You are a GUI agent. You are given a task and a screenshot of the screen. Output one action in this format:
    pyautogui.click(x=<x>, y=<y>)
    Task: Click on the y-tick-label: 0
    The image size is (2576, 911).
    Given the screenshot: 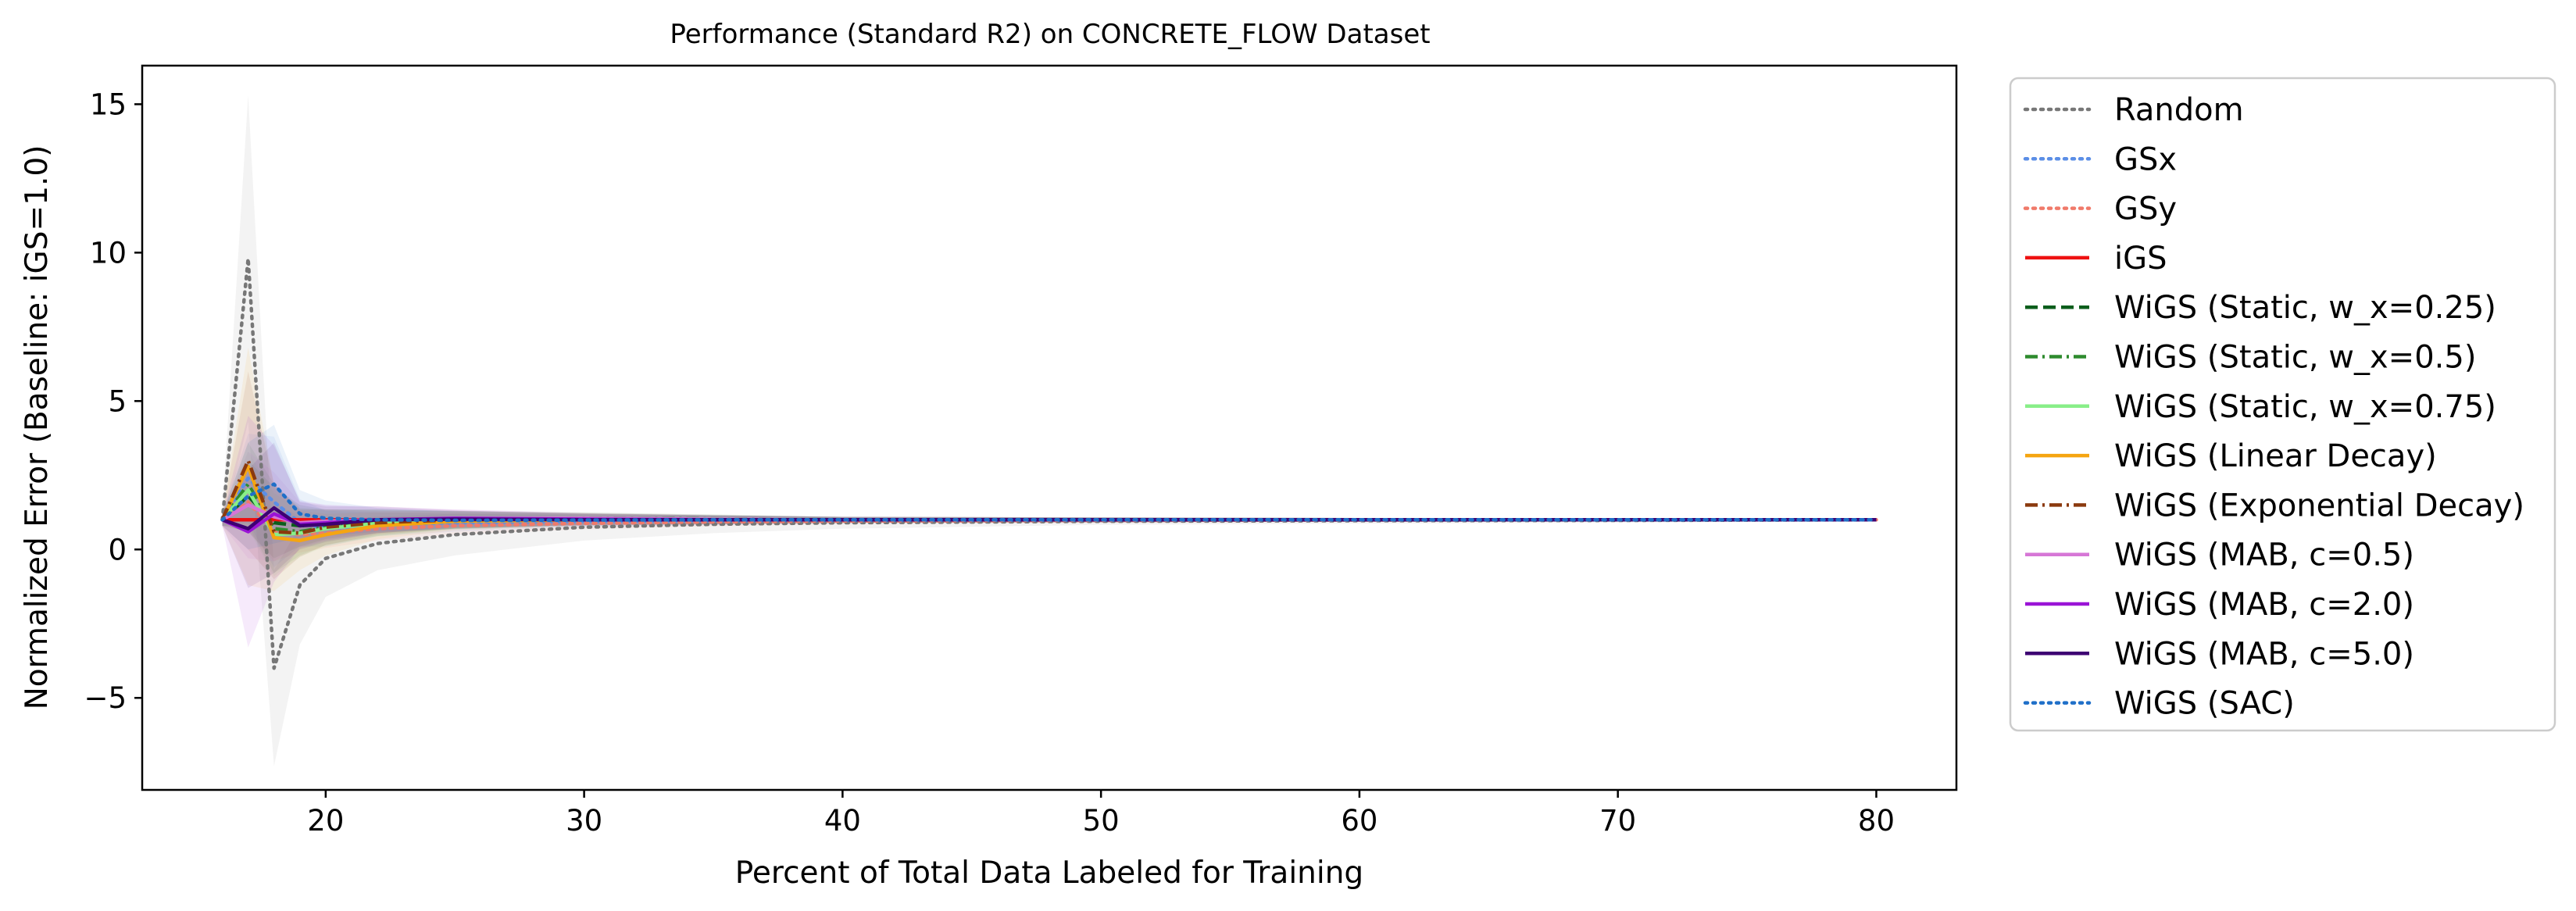 What is the action you would take?
    pyautogui.click(x=117, y=549)
    